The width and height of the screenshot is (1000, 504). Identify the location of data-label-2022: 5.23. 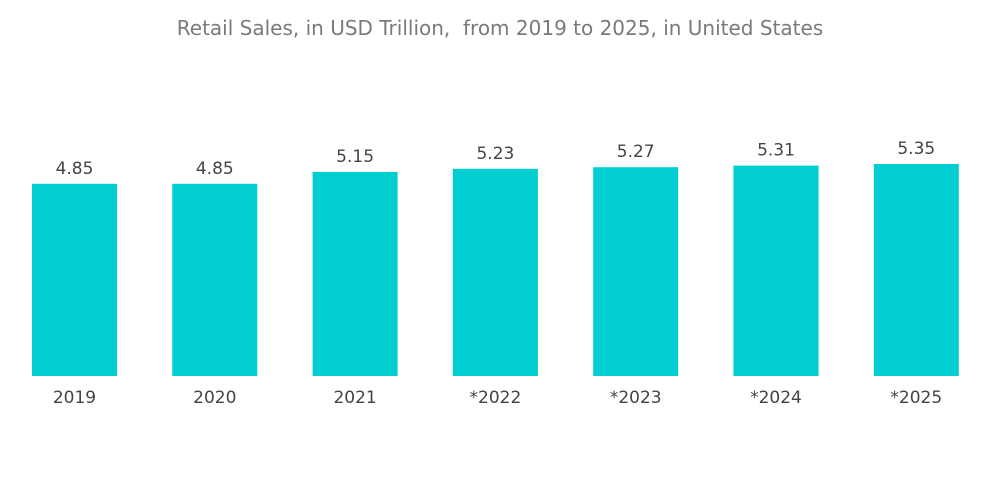
(495, 154).